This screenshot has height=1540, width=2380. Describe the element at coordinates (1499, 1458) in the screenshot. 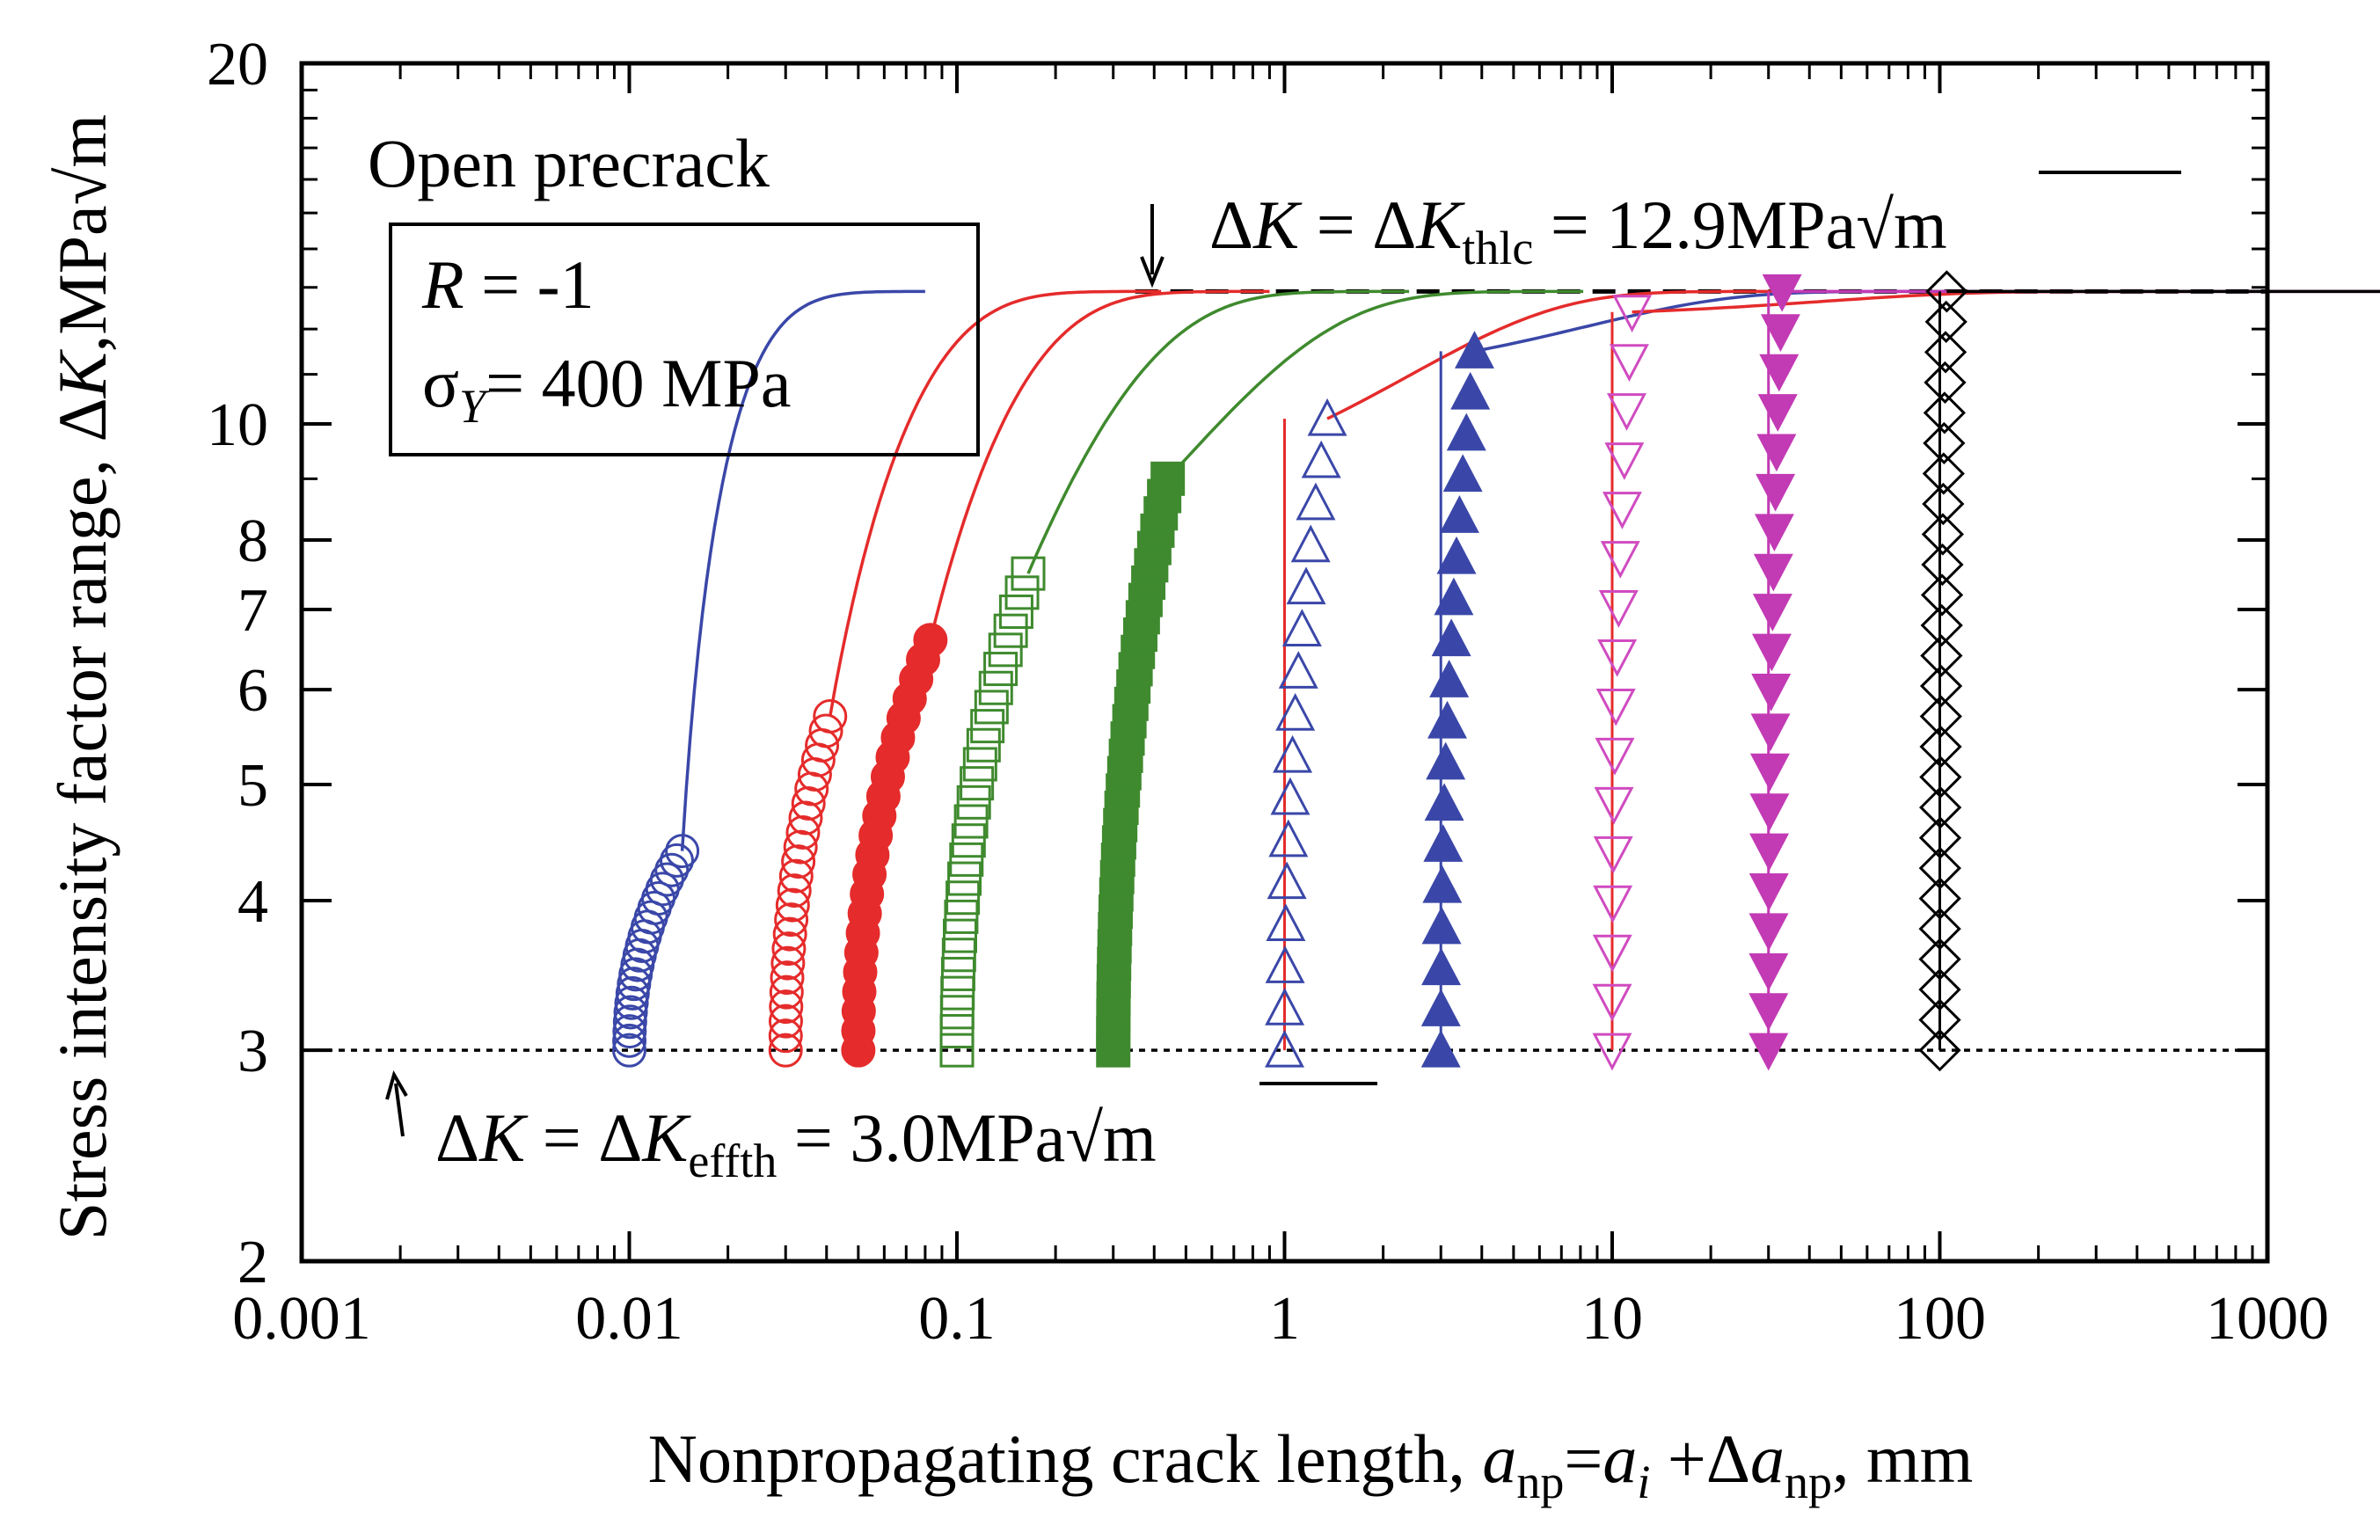

I see `x-axis-title-a: a` at that location.